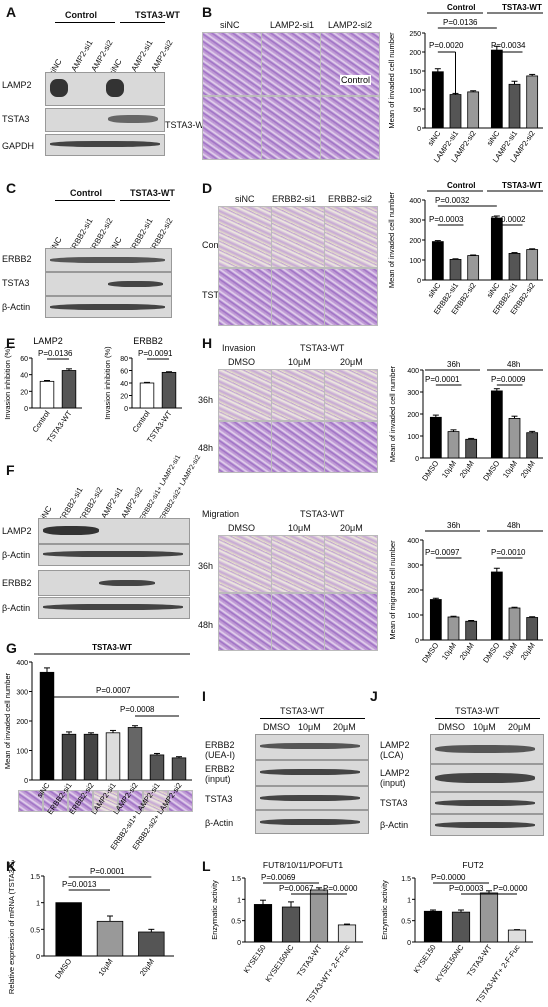 This screenshot has height=1007, width=548. Describe the element at coordinates (7, 720) in the screenshot. I see `y-axis-label: Mean of invaded cell number` at that location.